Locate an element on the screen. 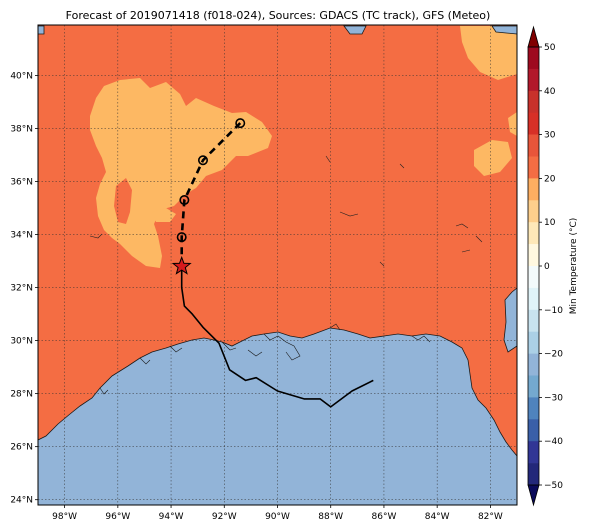  colorbar-under-arrow-icon is located at coordinates (533, 495).